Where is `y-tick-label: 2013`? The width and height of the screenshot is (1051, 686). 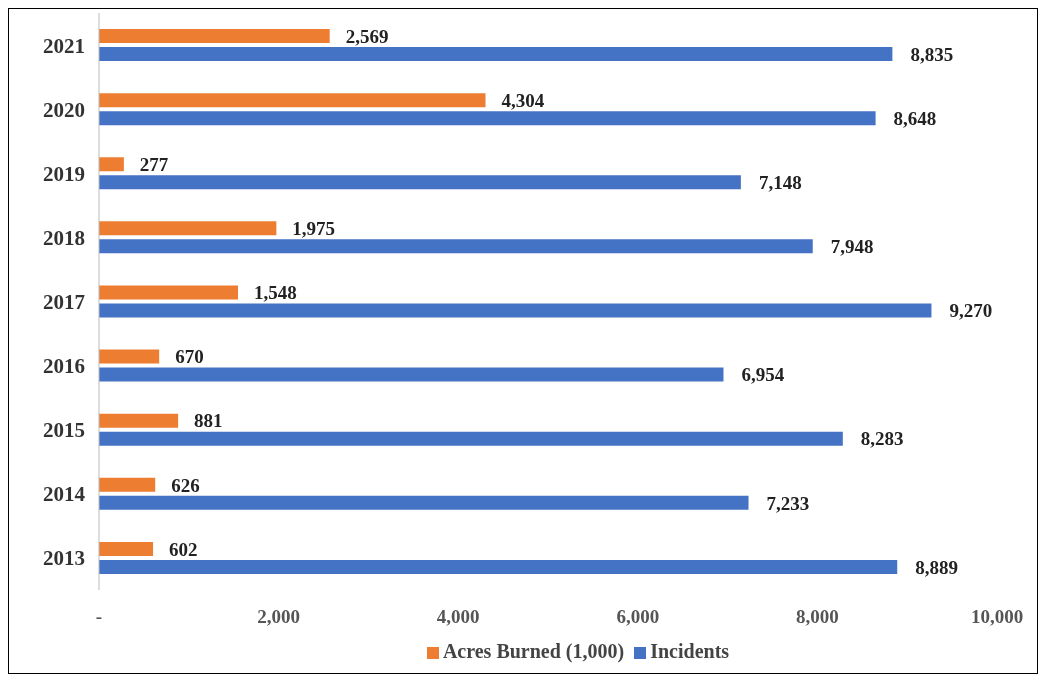 y-tick-label: 2013 is located at coordinates (64, 558).